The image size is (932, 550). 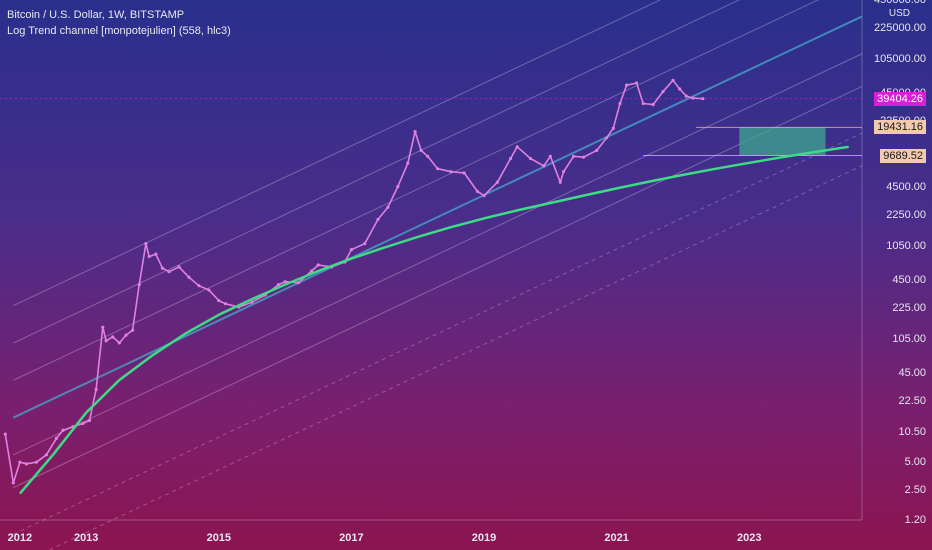 I want to click on y-tick-label: 225000.00, so click(x=900, y=28).